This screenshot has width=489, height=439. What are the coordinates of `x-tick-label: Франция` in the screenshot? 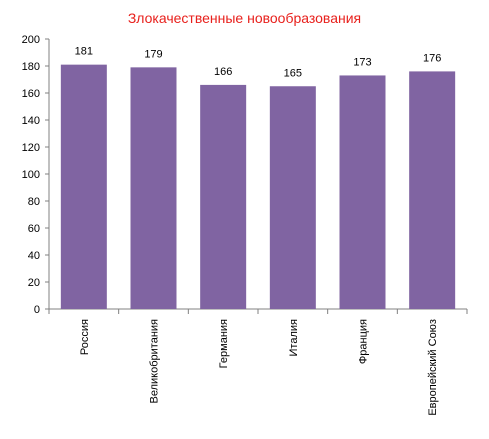 It's located at (364, 341).